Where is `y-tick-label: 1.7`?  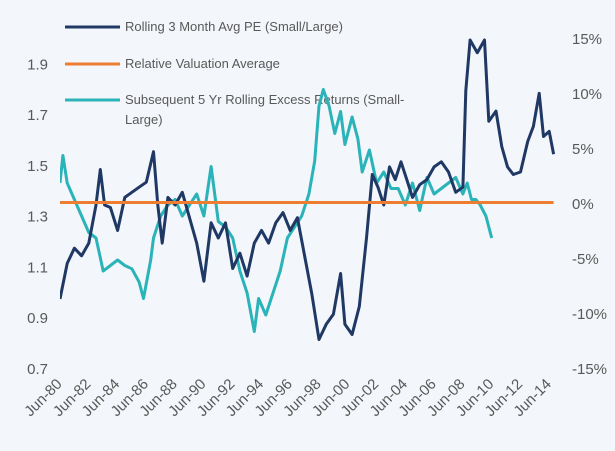 y-tick-label: 1.7 is located at coordinates (37, 115).